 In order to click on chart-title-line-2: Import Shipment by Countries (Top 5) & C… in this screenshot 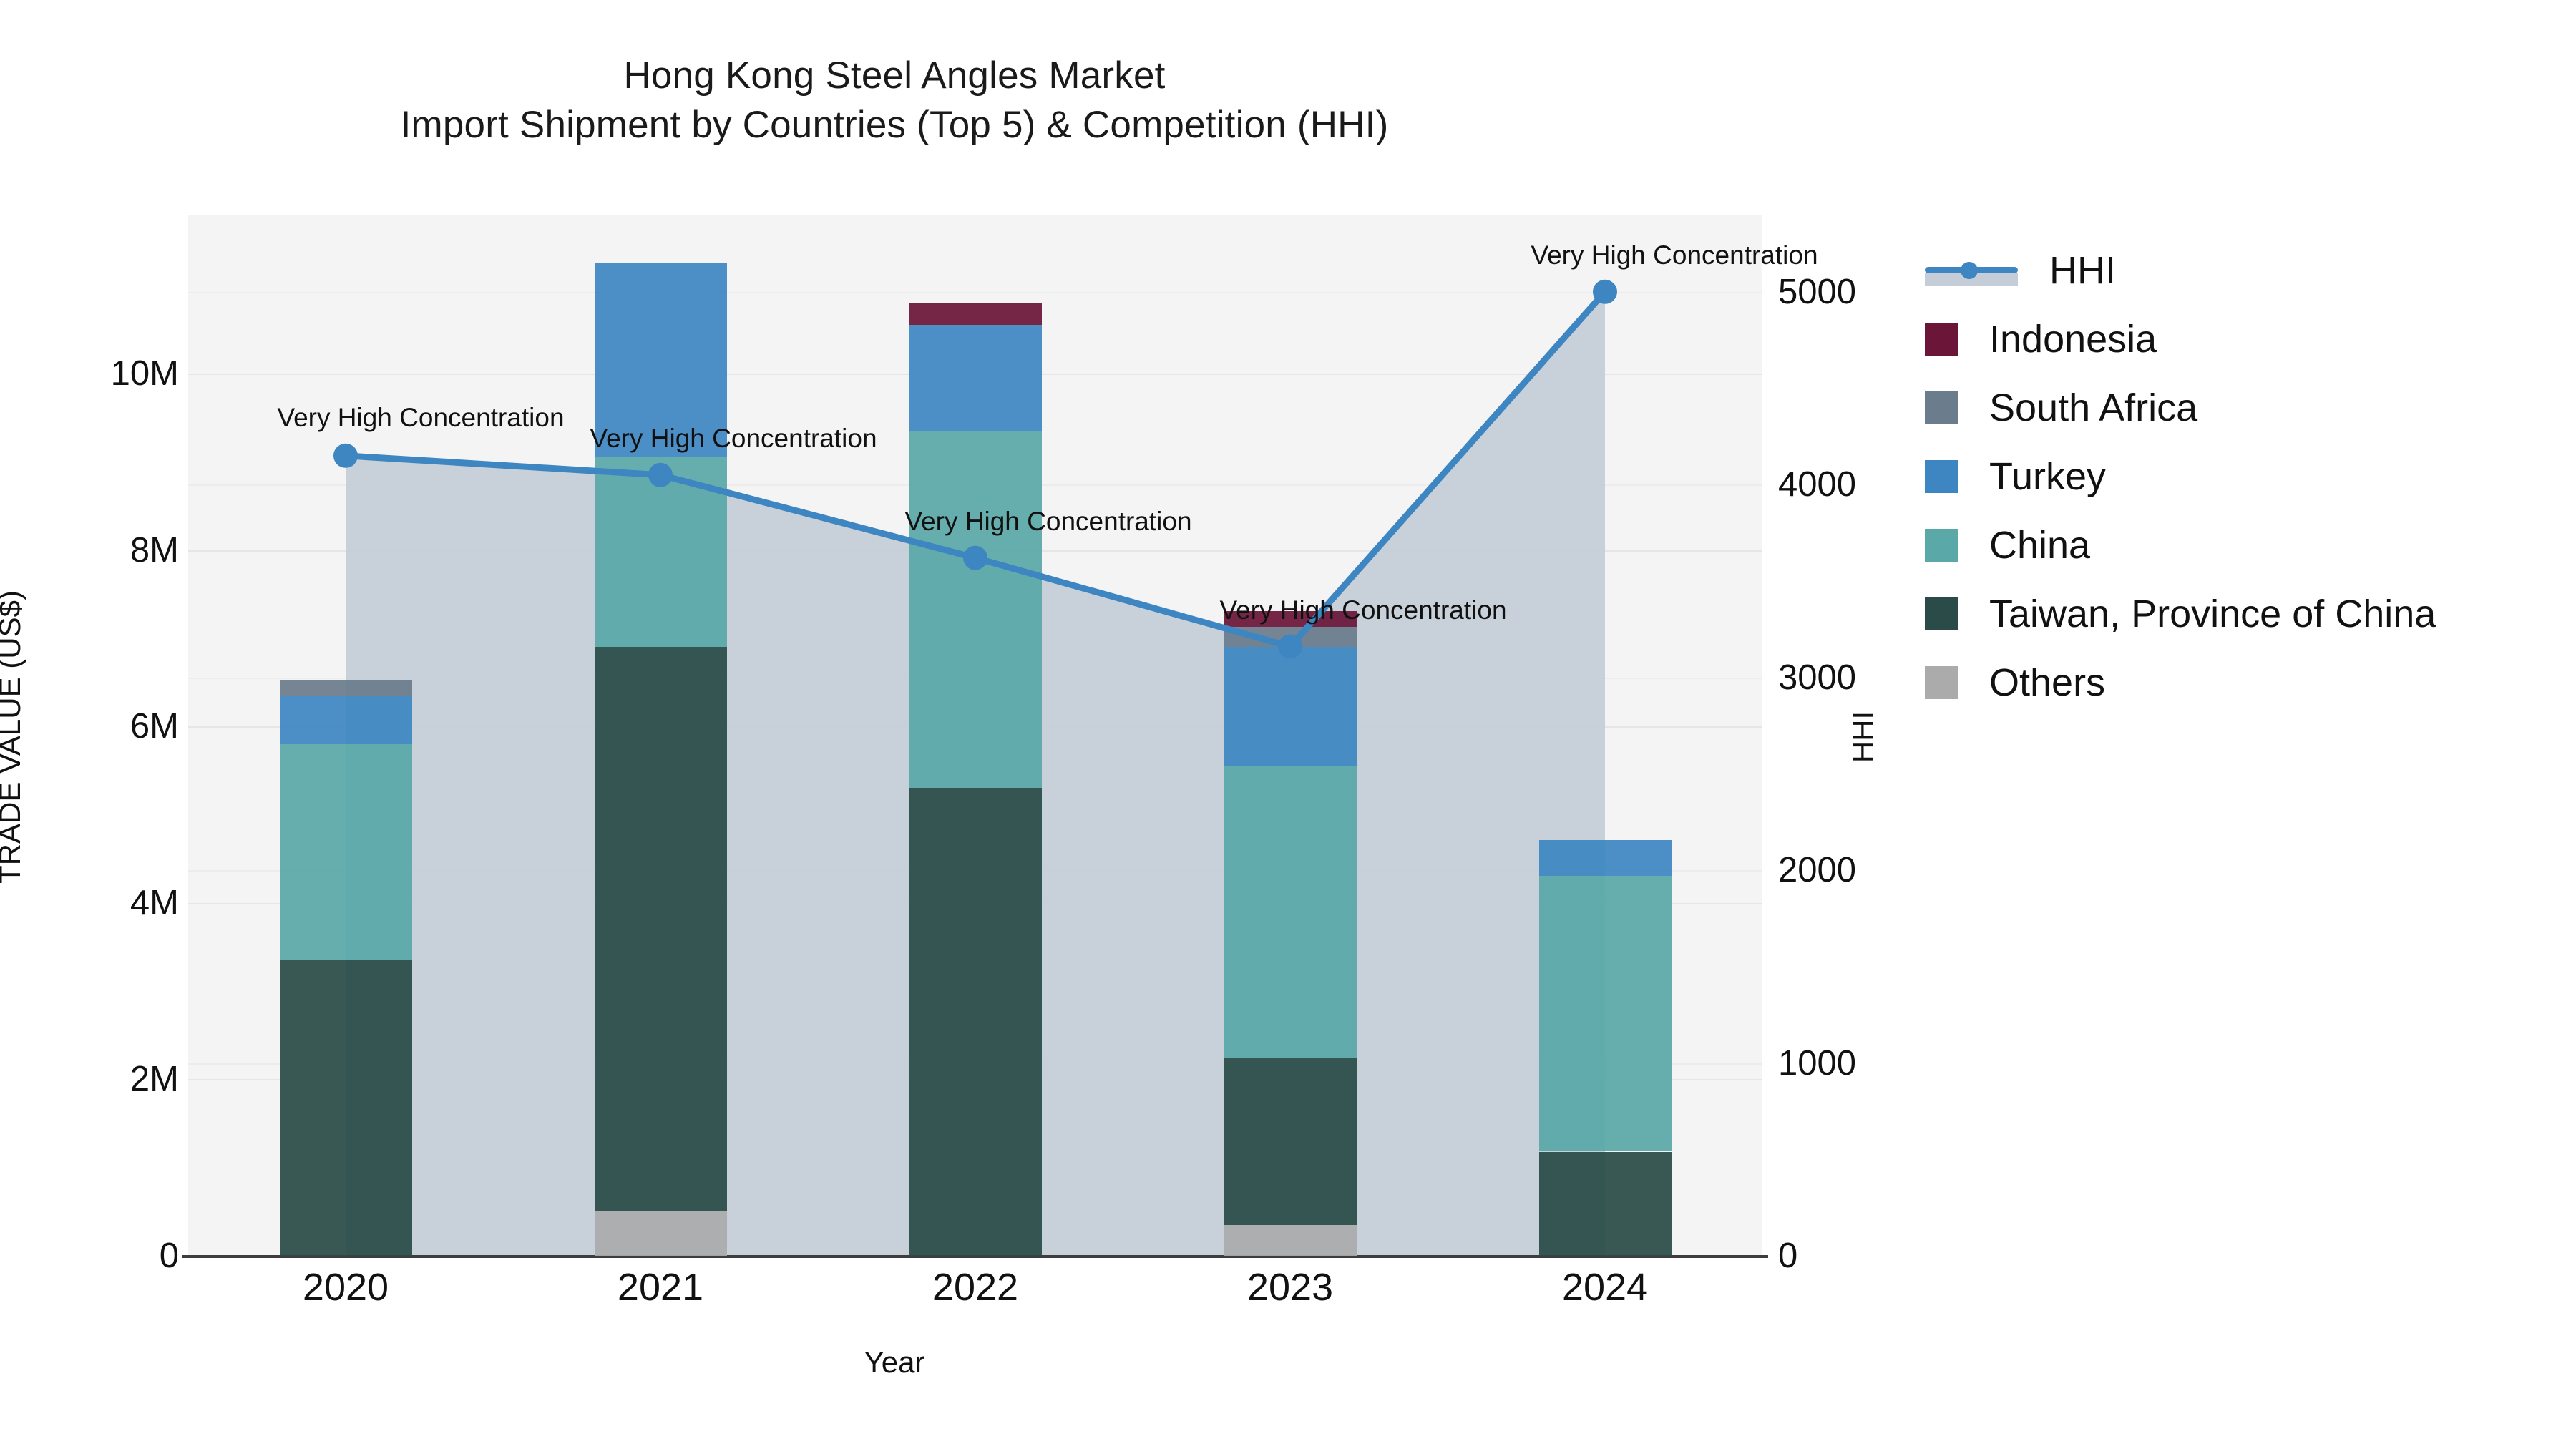, I will do `click(894, 124)`.